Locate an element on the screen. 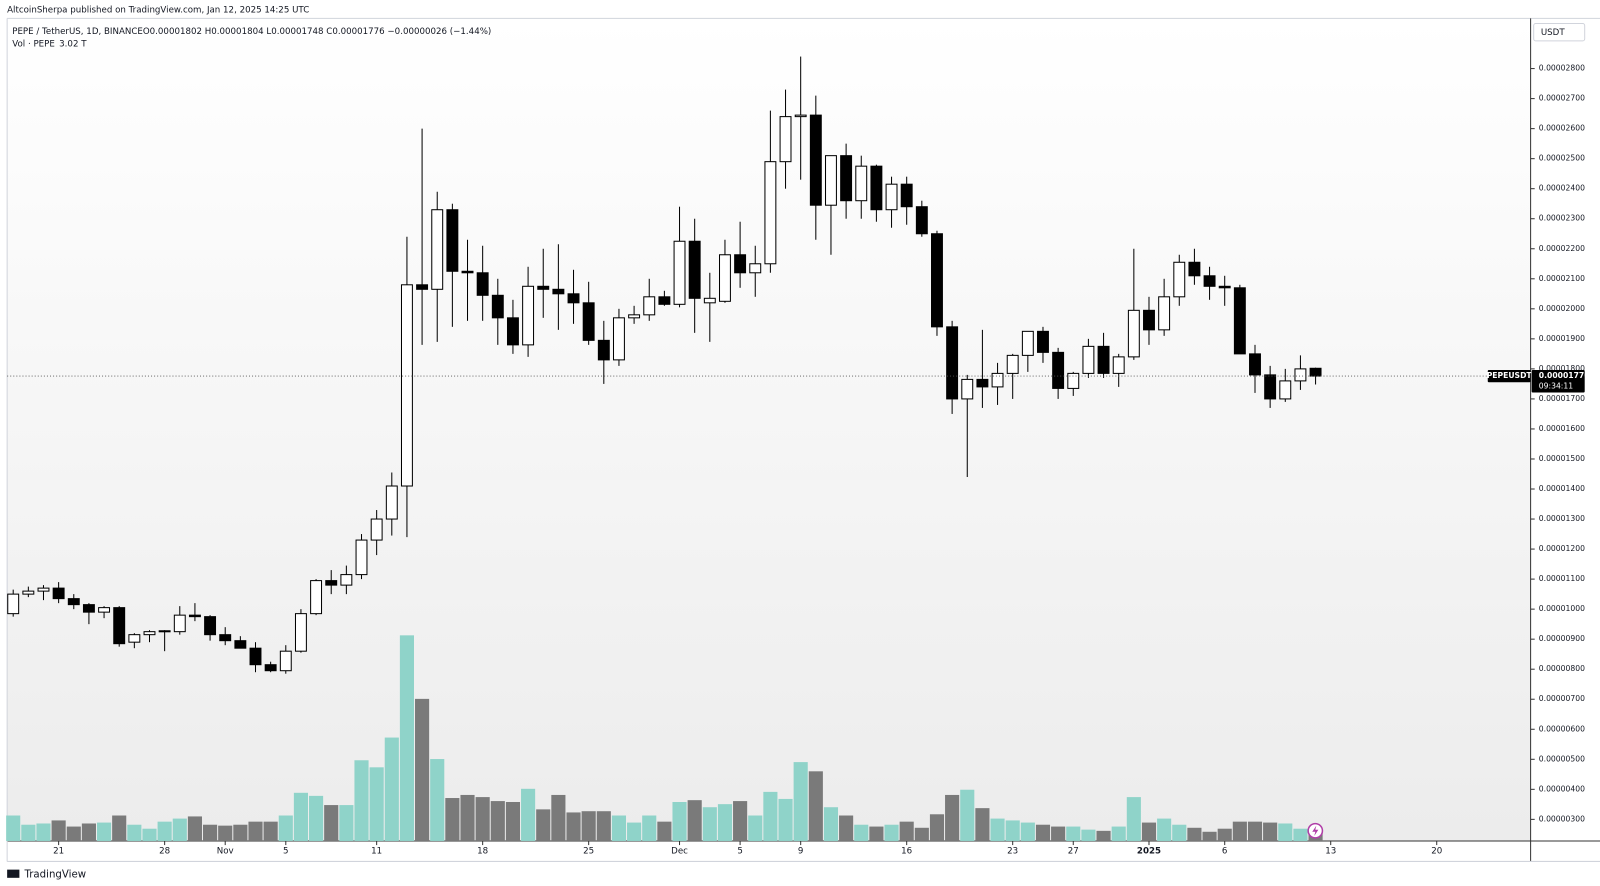  x-tick-label: 25 is located at coordinates (588, 852).